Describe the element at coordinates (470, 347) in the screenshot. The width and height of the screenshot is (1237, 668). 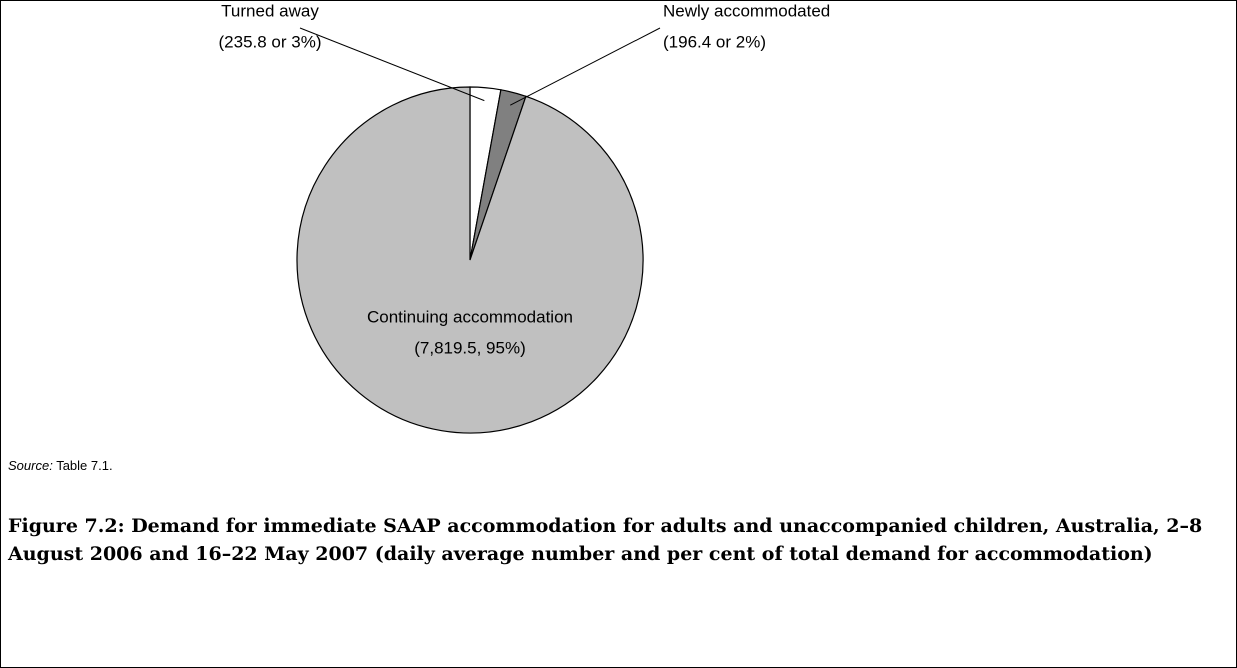
I see `value-label: (7,819.5, 95%)` at that location.